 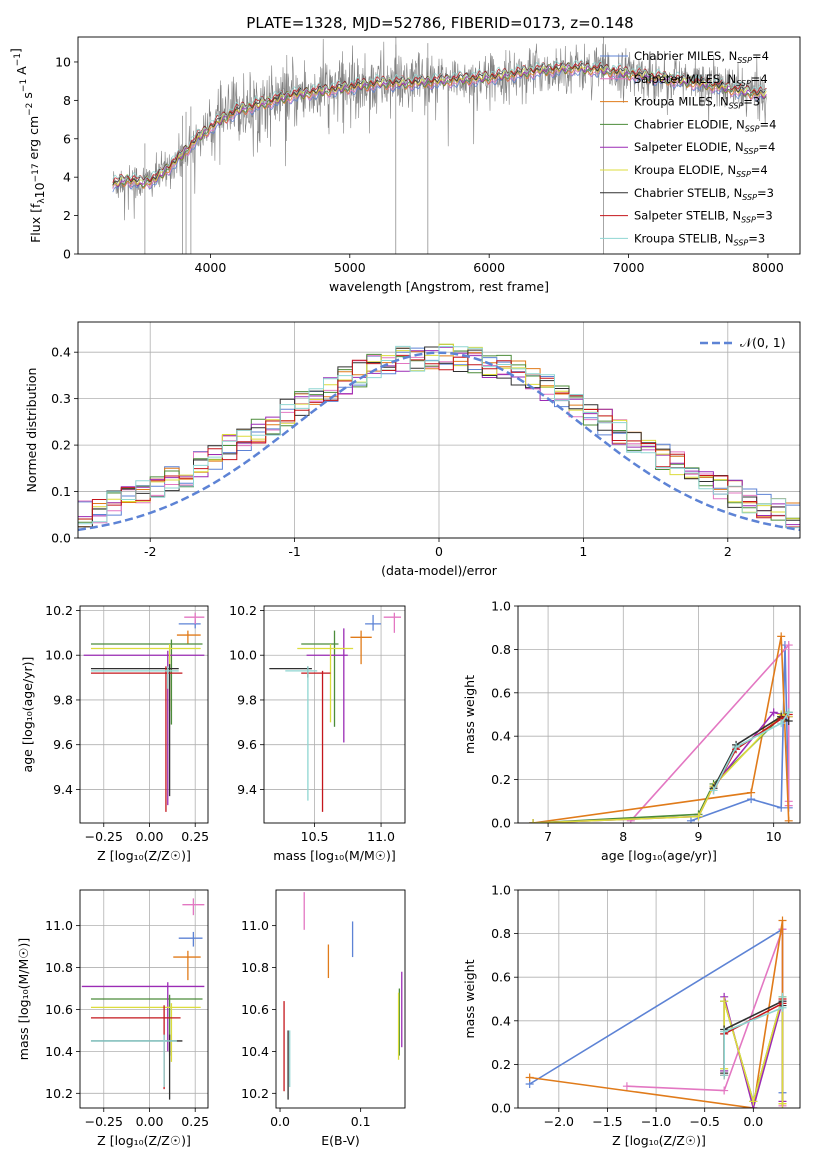 I want to click on y-tick-label: 10.8, so click(x=255, y=967).